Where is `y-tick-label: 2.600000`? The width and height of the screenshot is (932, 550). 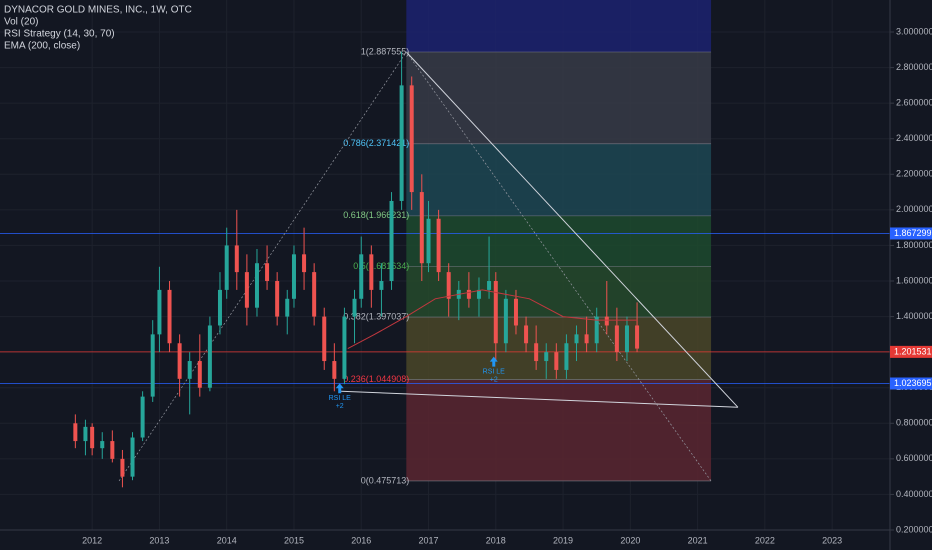 y-tick-label: 2.600000 is located at coordinates (914, 103).